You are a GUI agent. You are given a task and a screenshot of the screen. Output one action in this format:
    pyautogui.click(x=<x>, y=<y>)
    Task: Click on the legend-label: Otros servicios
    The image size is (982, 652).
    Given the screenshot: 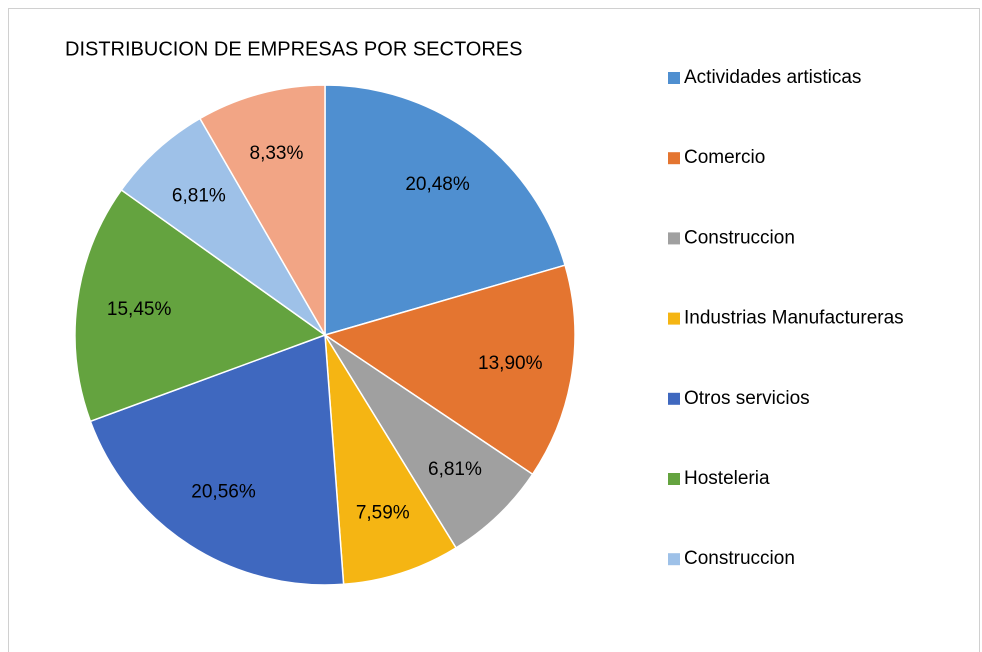 What is the action you would take?
    pyautogui.click(x=747, y=398)
    